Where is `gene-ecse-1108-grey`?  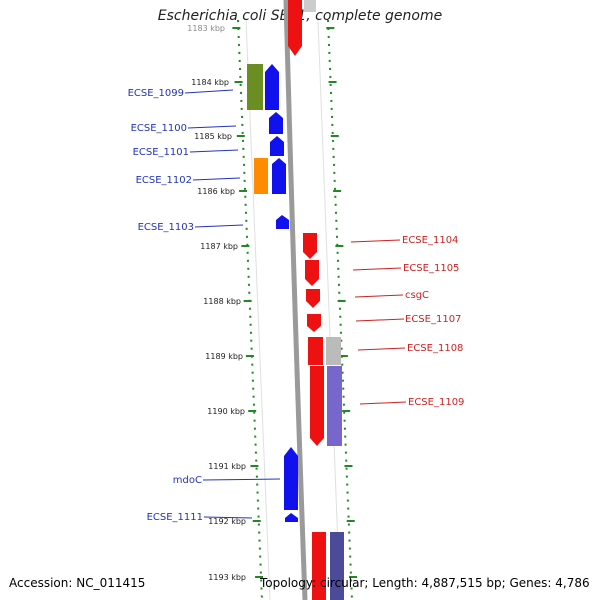
gene-ecse-1108-grey is located at coordinates (333, 351).